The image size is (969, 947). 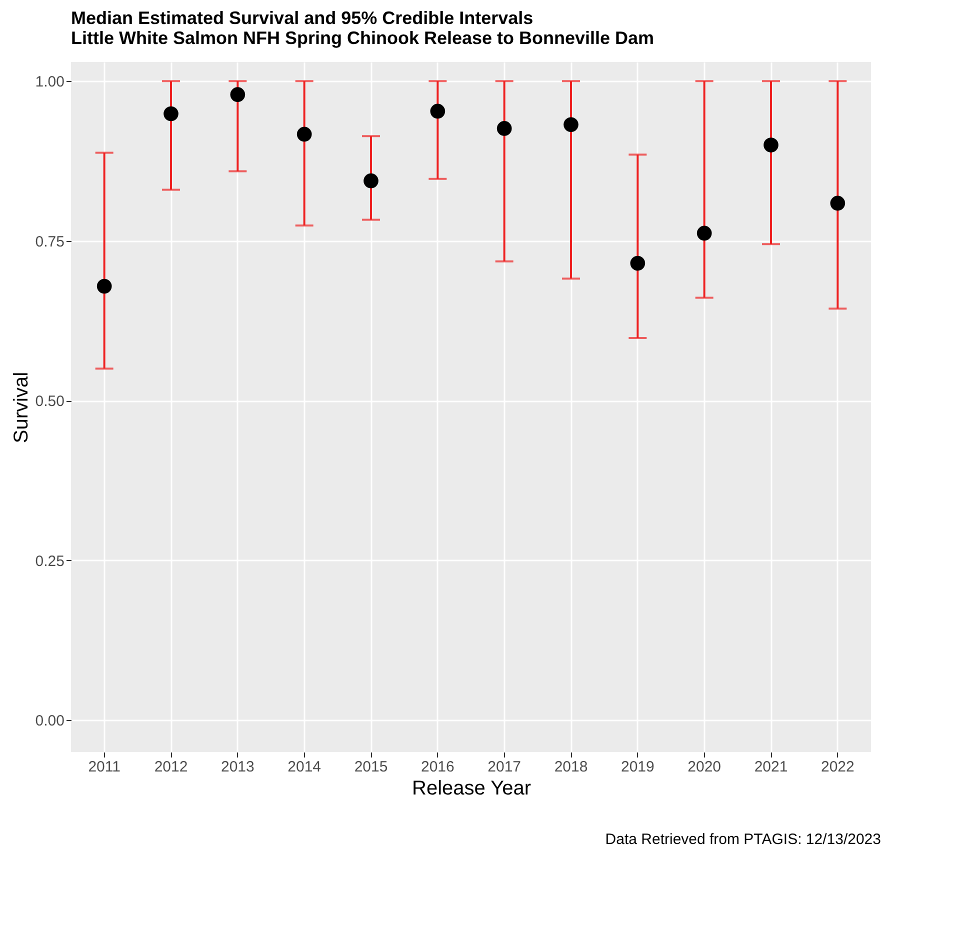 What do you see at coordinates (771, 767) in the screenshot?
I see `x-tick-label: 2021` at bounding box center [771, 767].